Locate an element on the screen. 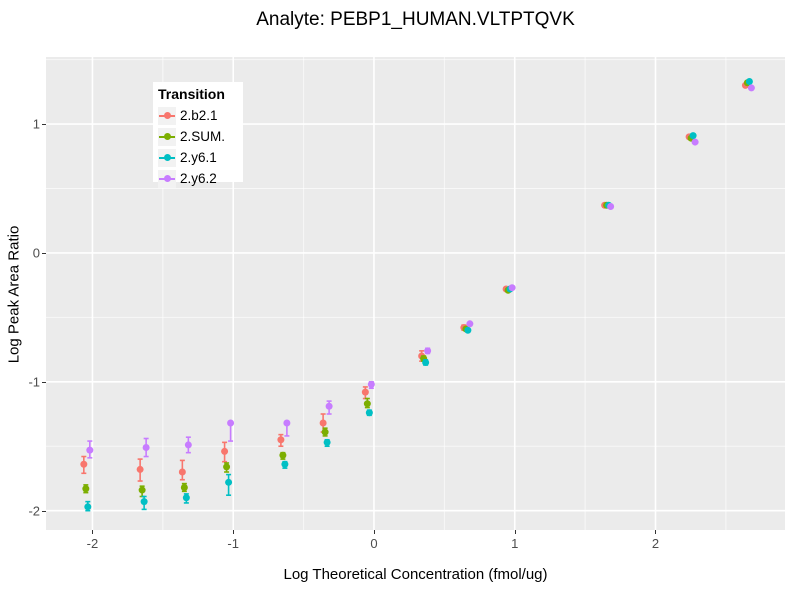 This screenshot has height=600, width=800. legend-item: 2.y6.1 is located at coordinates (197, 157).